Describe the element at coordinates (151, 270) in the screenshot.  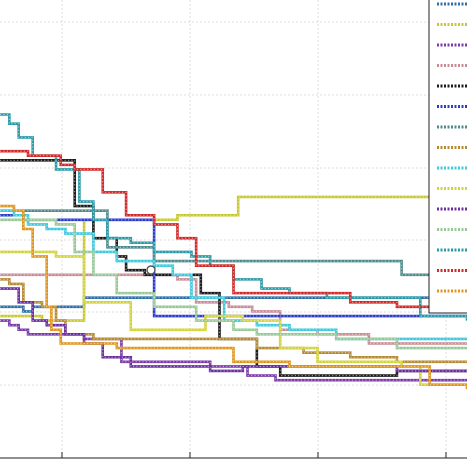
I see `data-point-marker` at that location.